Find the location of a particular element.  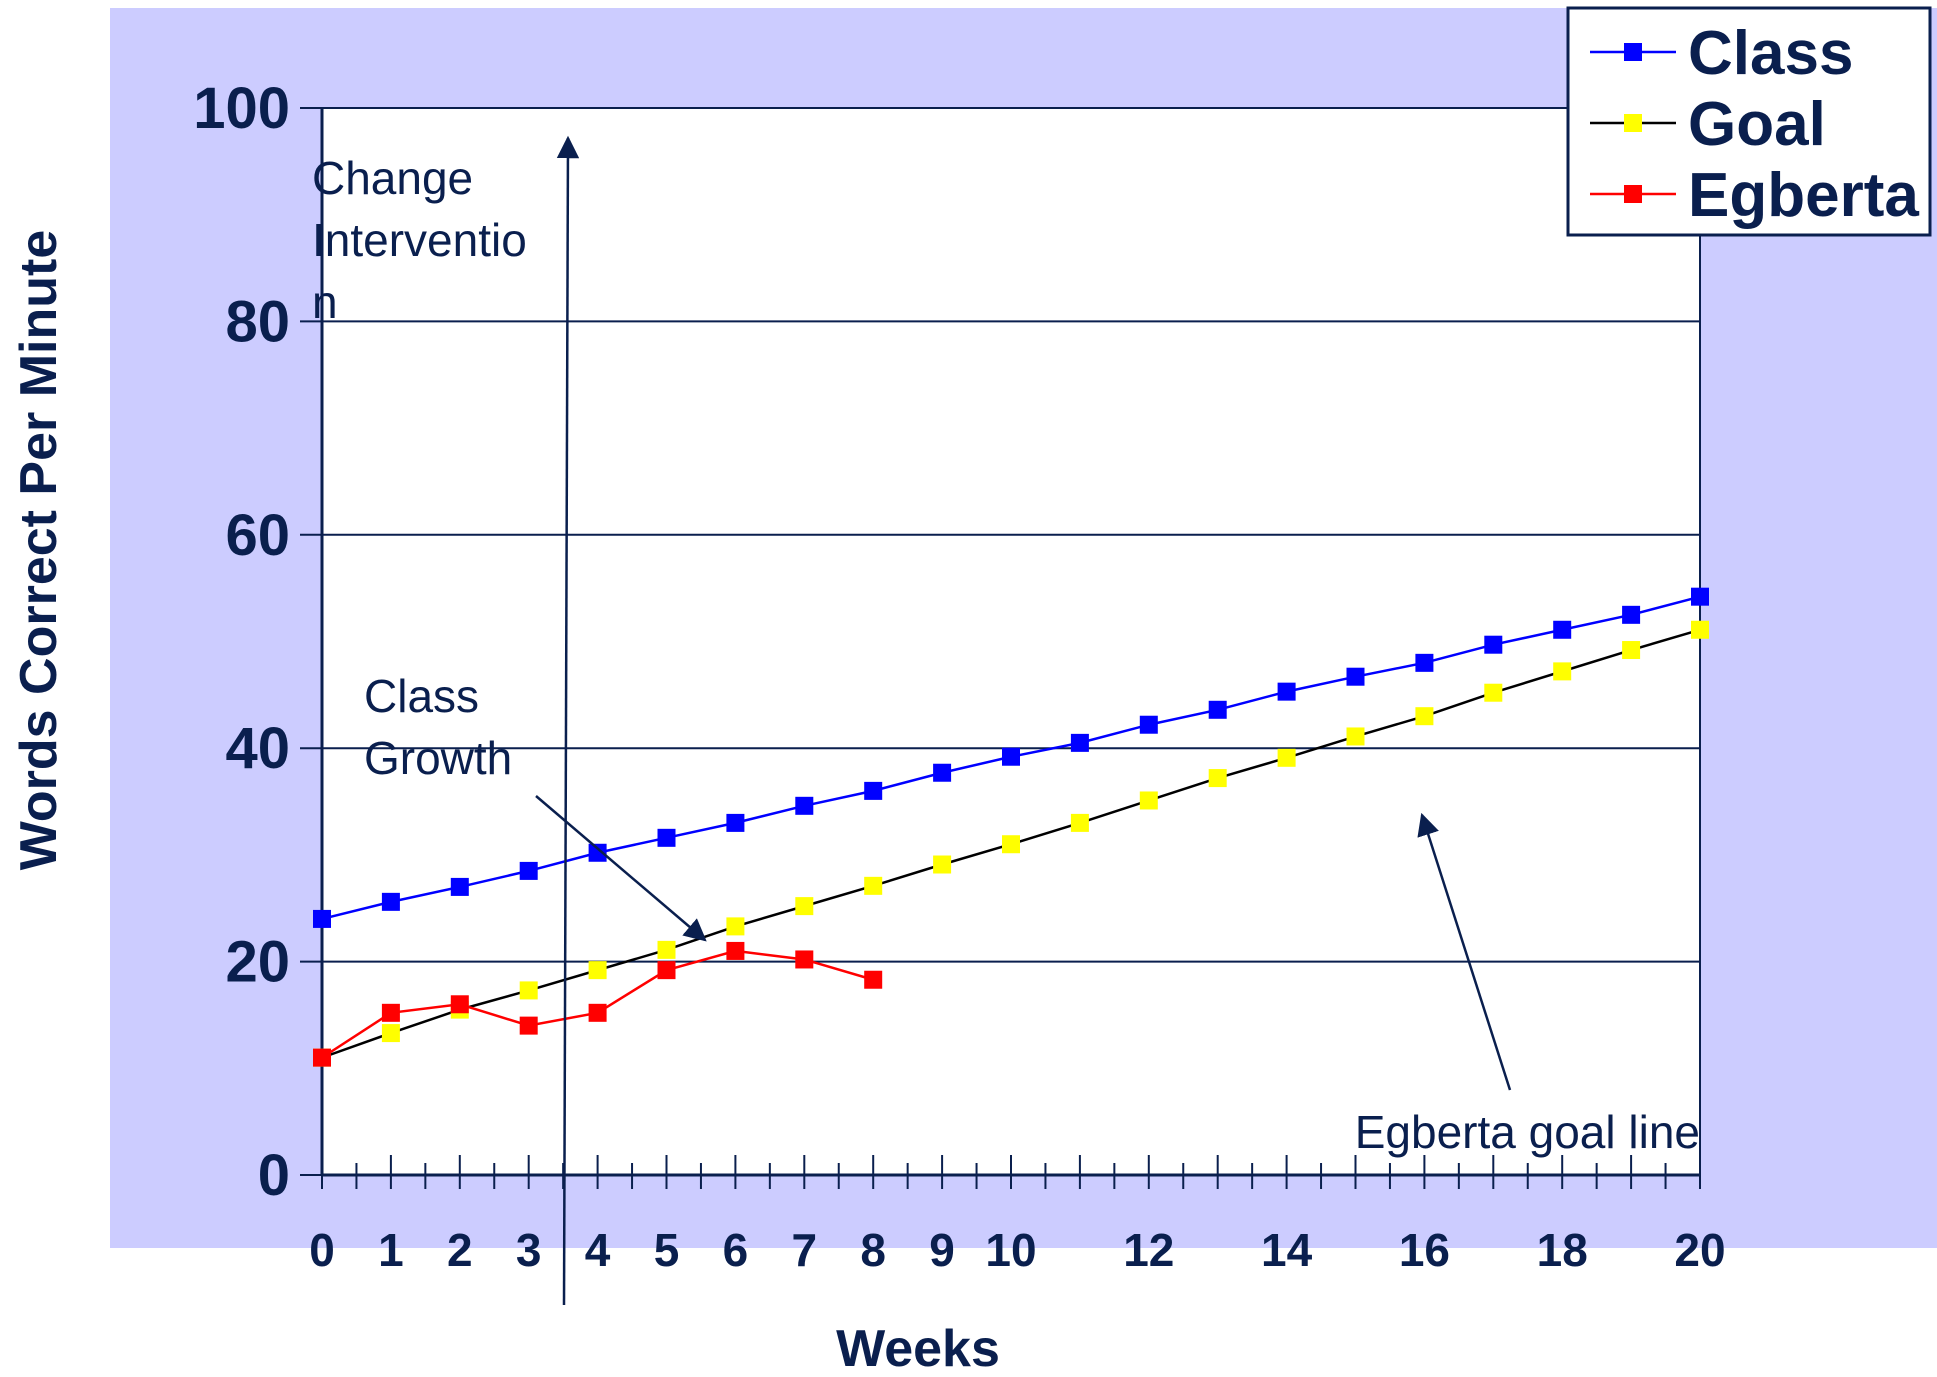

legend-label: Goal is located at coordinates (1757, 124).